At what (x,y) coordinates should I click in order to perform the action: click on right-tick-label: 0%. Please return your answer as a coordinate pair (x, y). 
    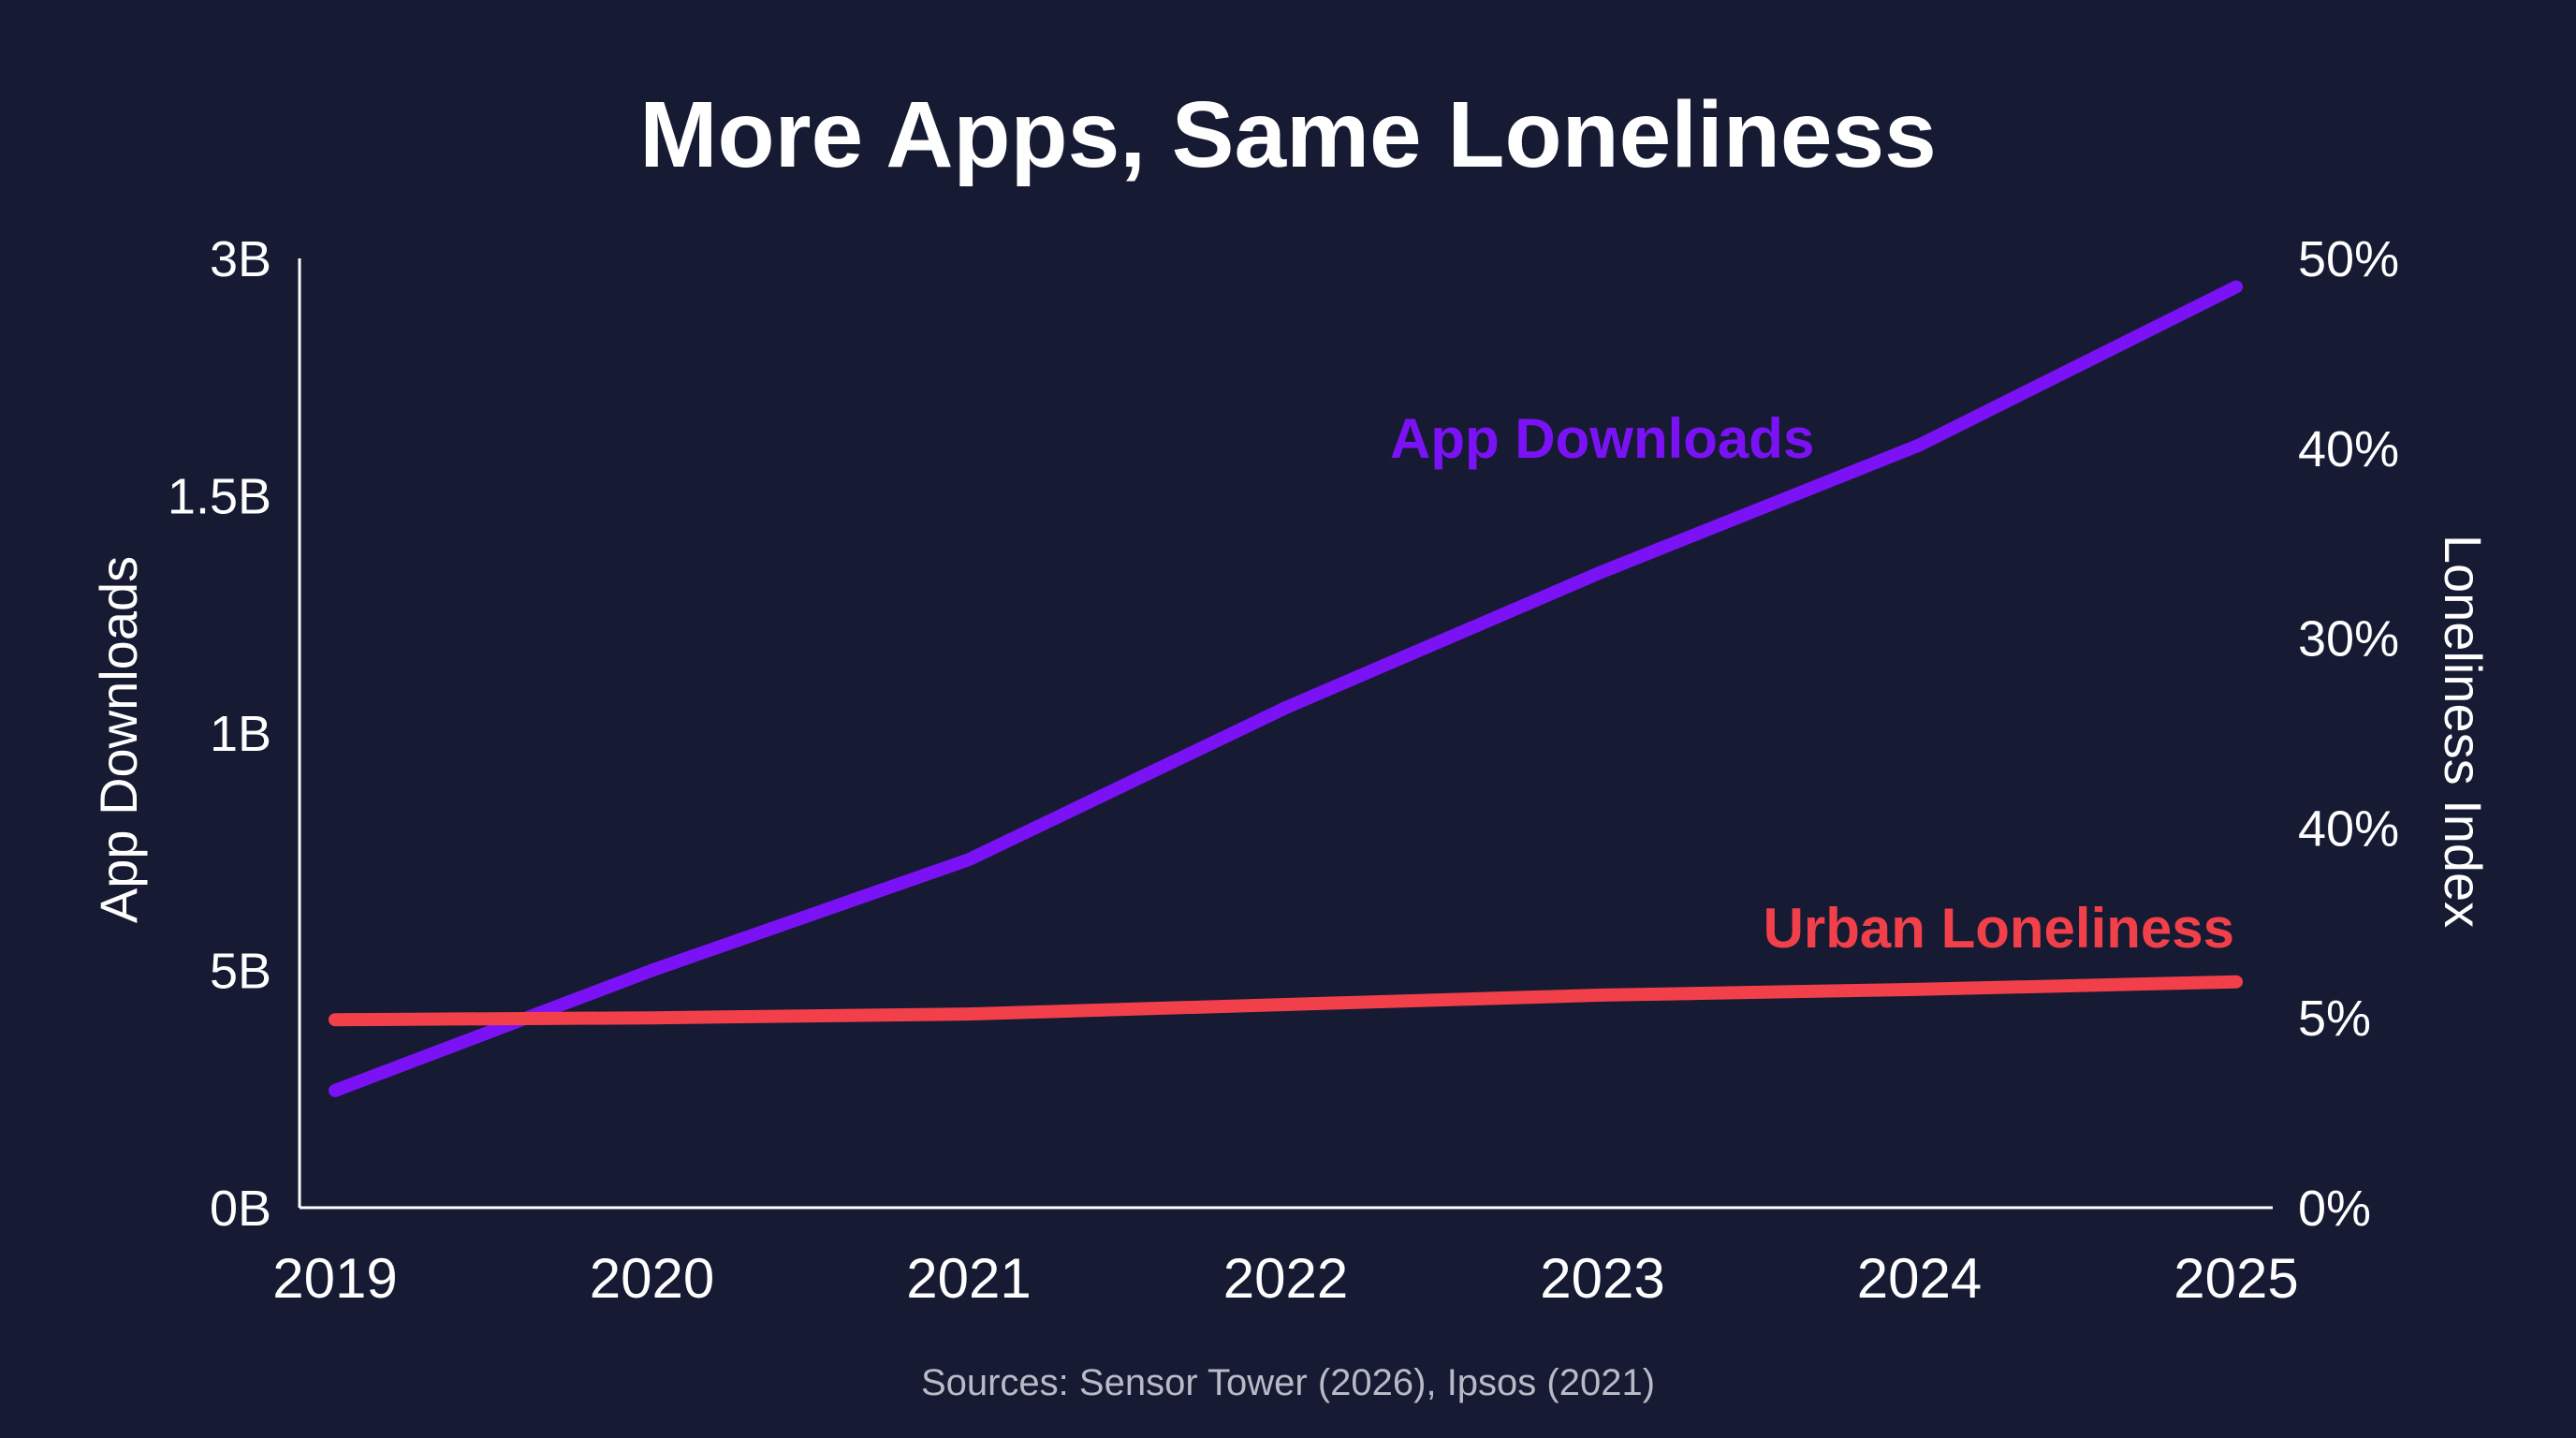
    Looking at the image, I should click on (2334, 1209).